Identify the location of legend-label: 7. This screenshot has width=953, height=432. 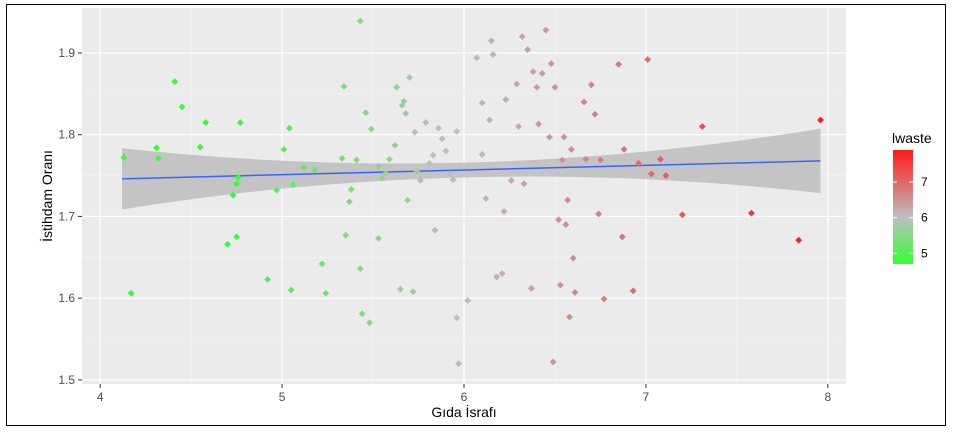
(924, 182).